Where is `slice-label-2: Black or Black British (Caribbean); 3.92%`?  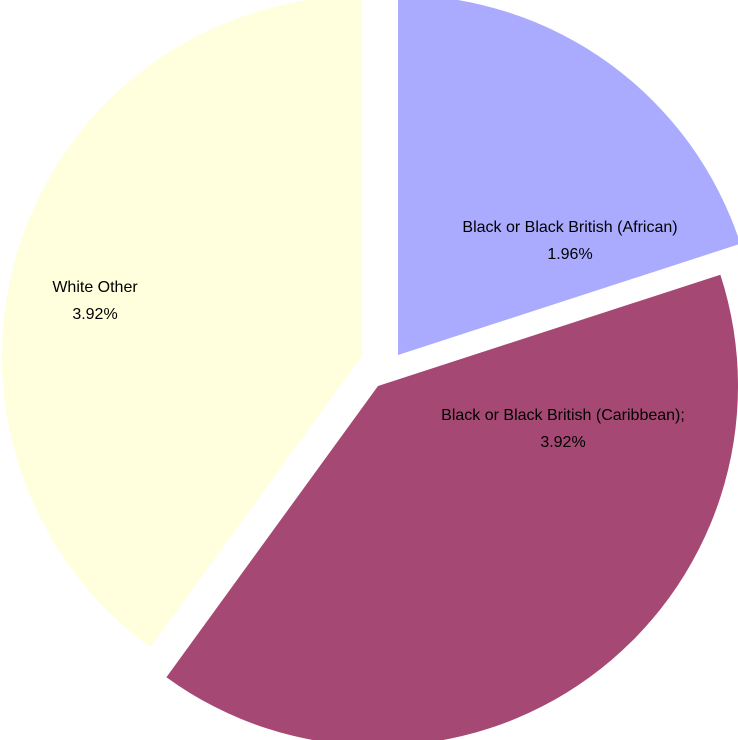 slice-label-2: Black or Black British (Caribbean); 3.92% is located at coordinates (563, 429).